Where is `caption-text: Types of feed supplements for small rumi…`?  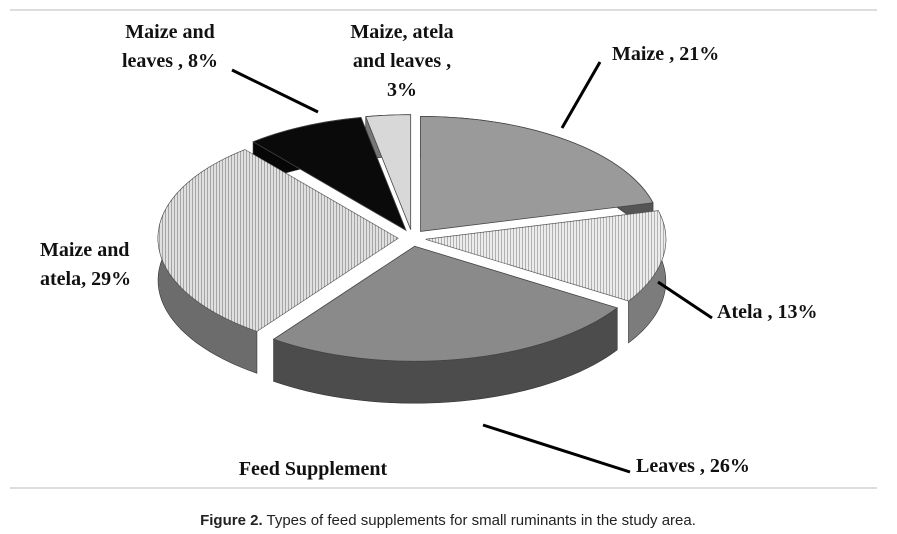 caption-text: Types of feed supplements for small rumi… is located at coordinates (479, 520).